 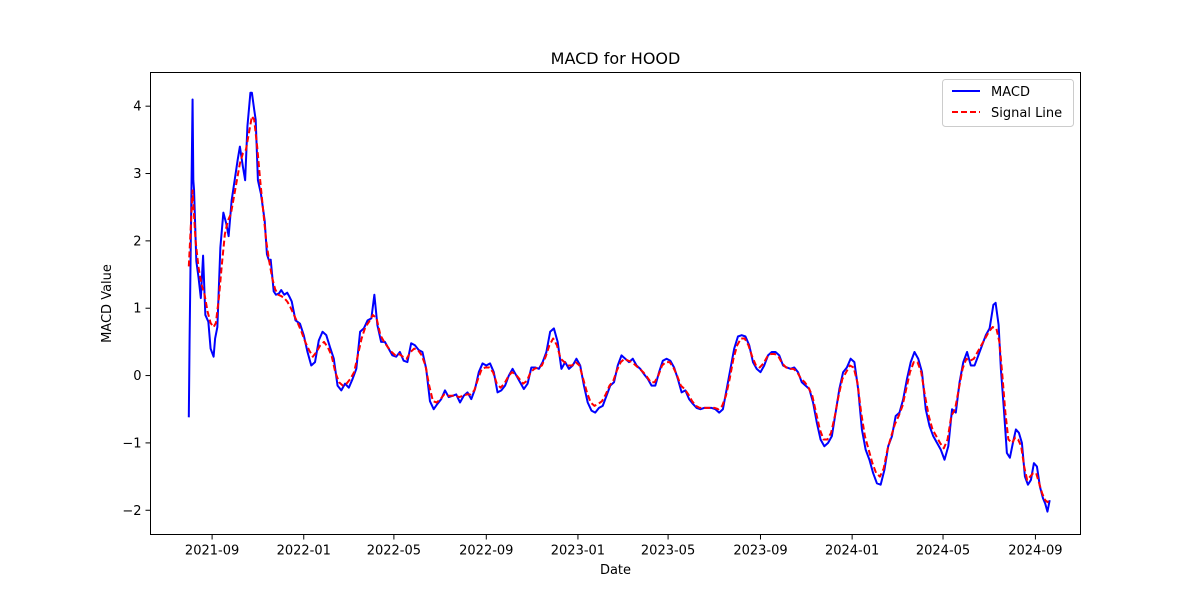 What do you see at coordinates (1026, 113) in the screenshot?
I see `legend-label-signal-line: Signal Line` at bounding box center [1026, 113].